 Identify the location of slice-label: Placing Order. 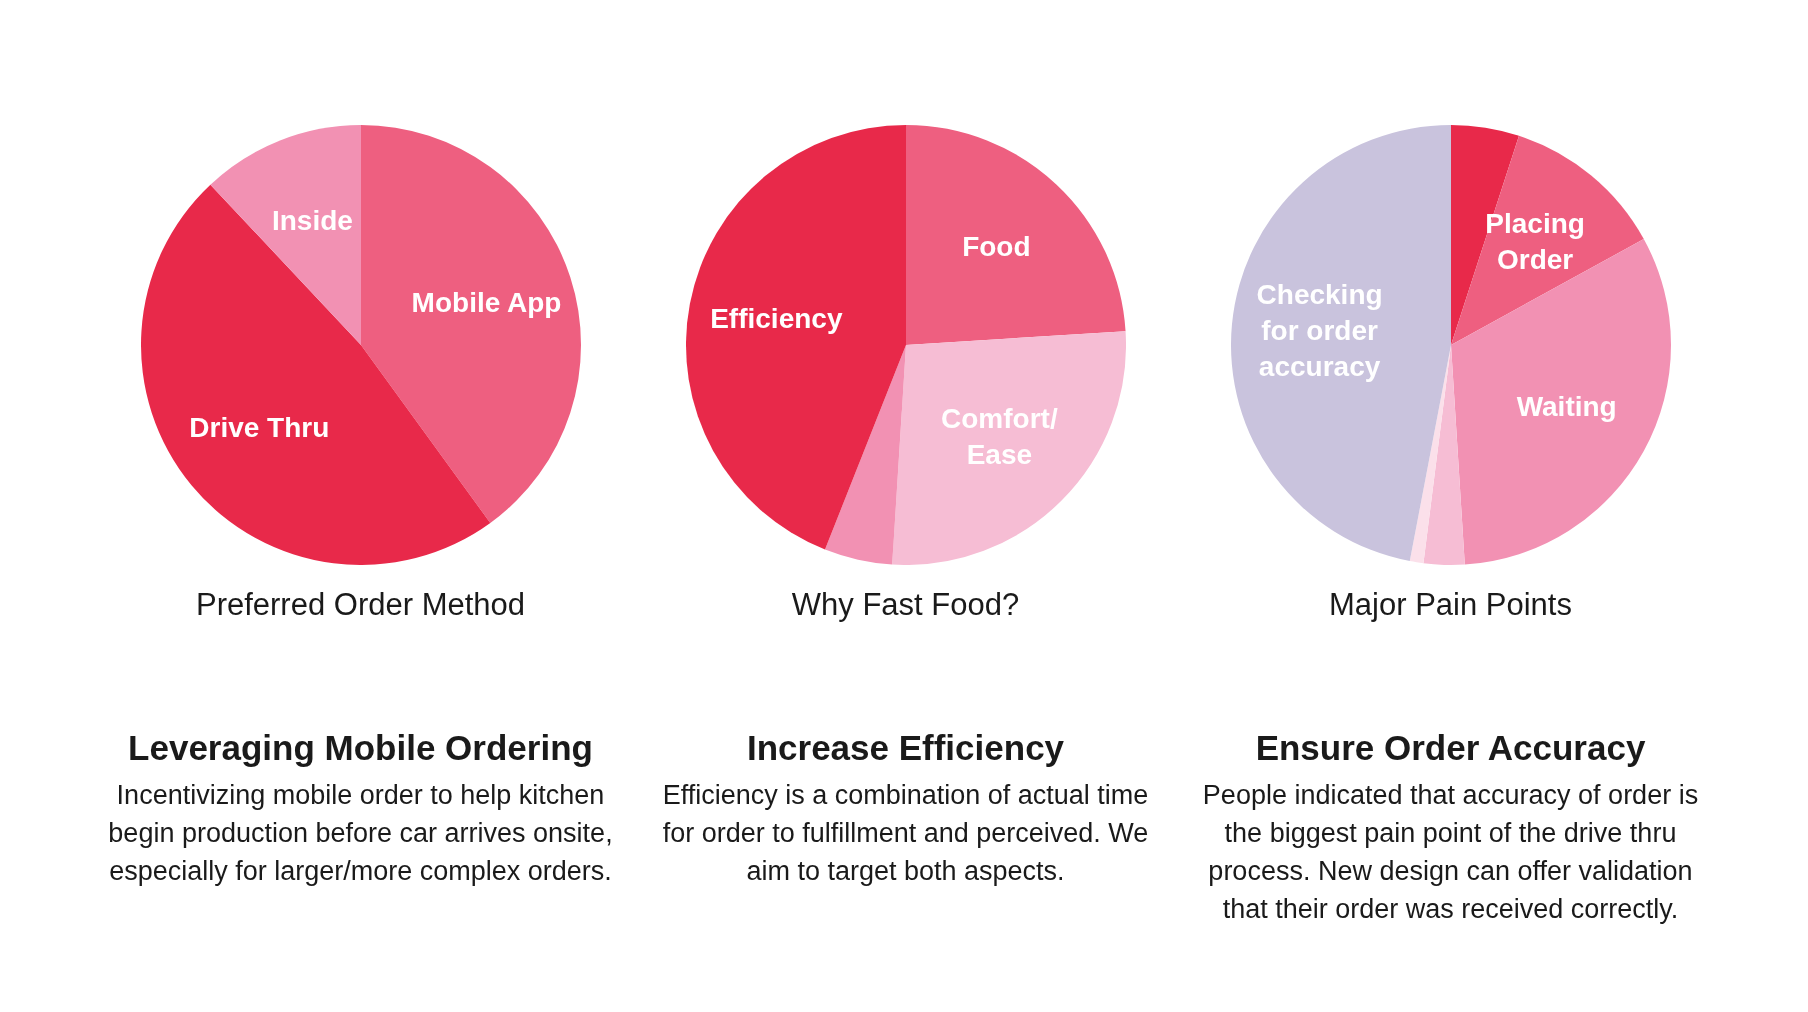
(1534, 242).